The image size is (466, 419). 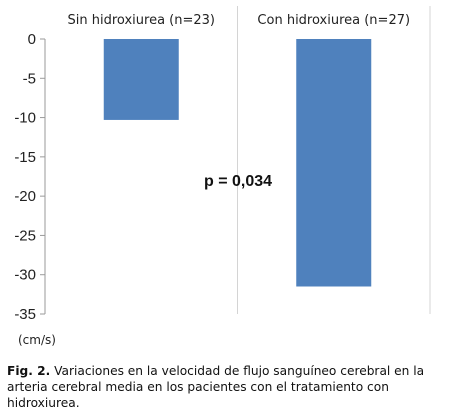 I want to click on y-tick-label: -10, so click(x=25, y=118).